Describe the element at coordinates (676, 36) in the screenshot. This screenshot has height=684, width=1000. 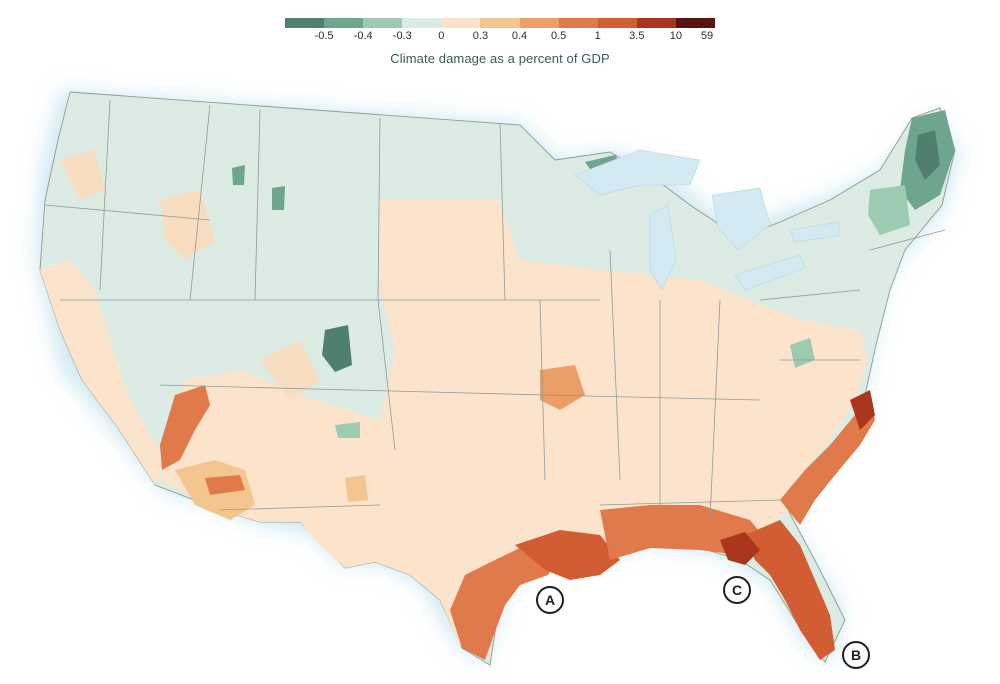
I see `legend-tick-9: 10` at that location.